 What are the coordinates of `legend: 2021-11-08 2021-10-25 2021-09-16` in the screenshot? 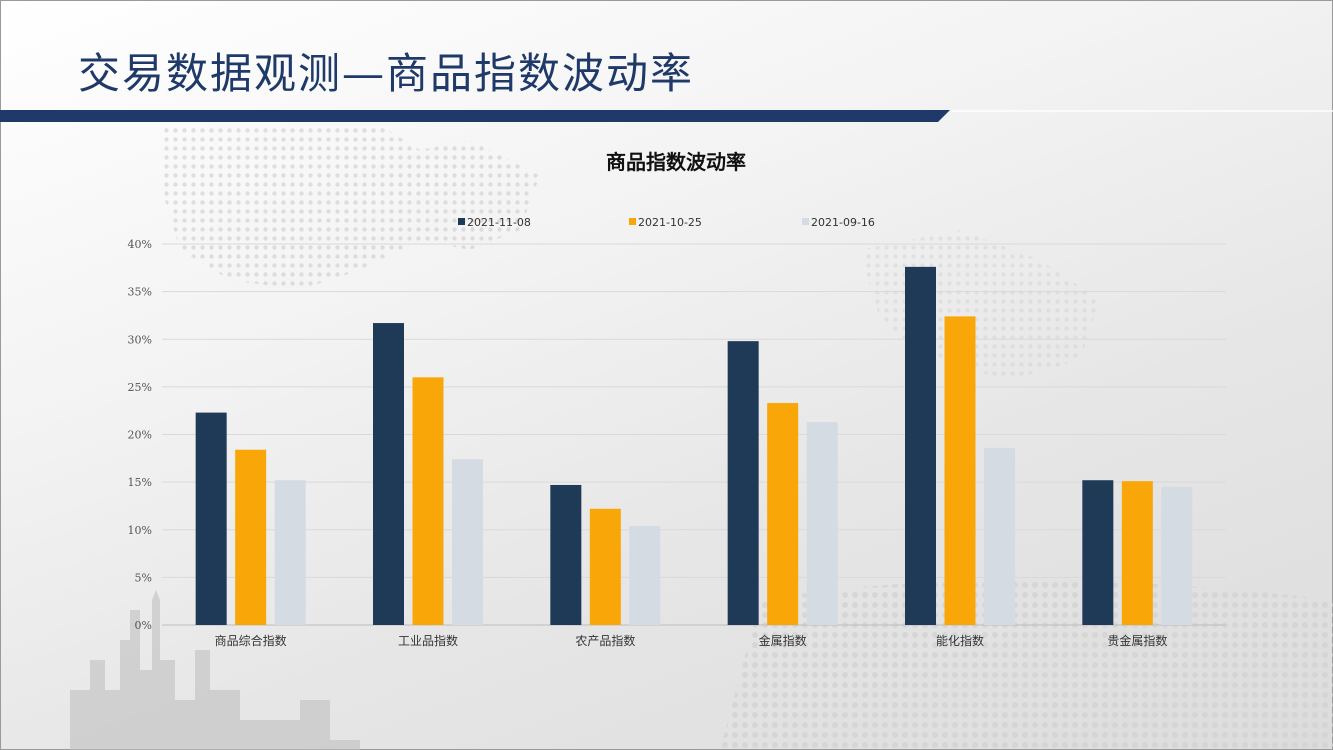 It's located at (666, 222).